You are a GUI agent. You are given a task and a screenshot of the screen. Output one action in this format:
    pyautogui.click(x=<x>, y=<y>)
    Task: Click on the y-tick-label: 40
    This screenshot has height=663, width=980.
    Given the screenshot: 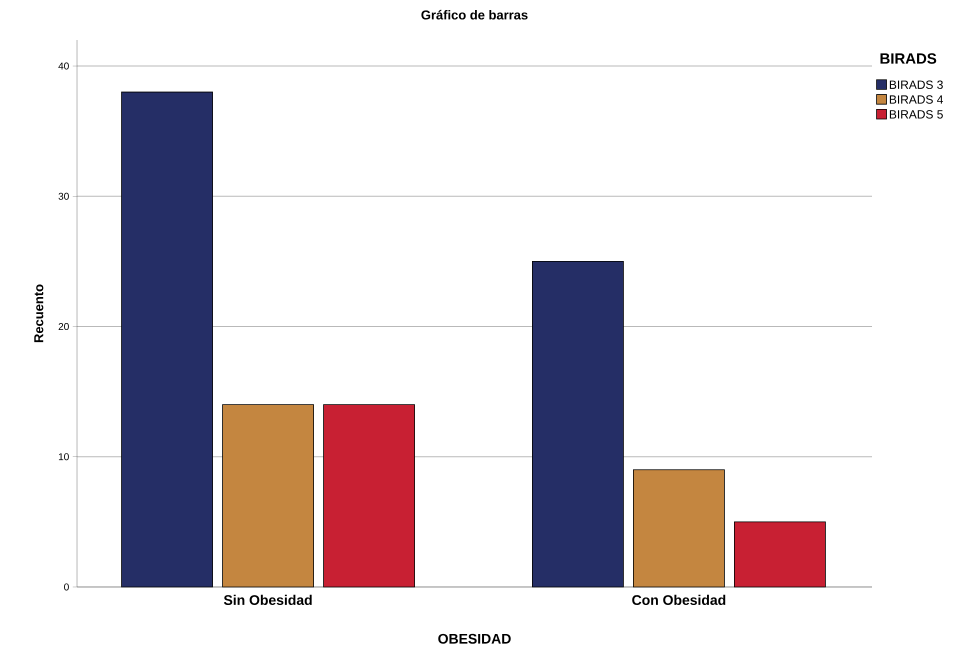 What is the action you would take?
    pyautogui.click(x=63, y=66)
    